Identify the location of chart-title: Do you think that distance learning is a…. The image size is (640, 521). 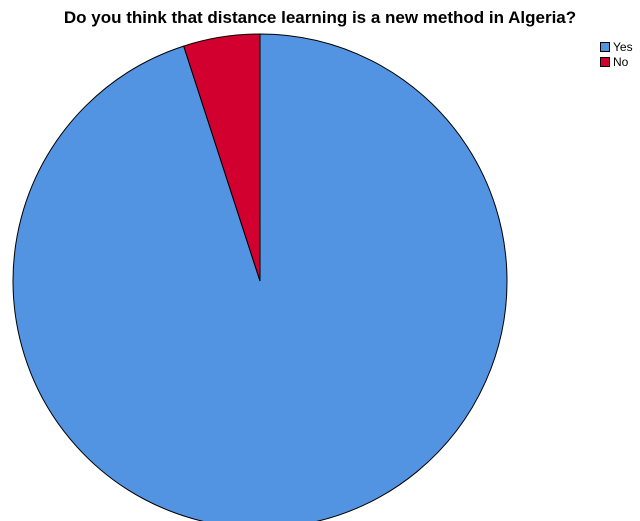
(320, 17).